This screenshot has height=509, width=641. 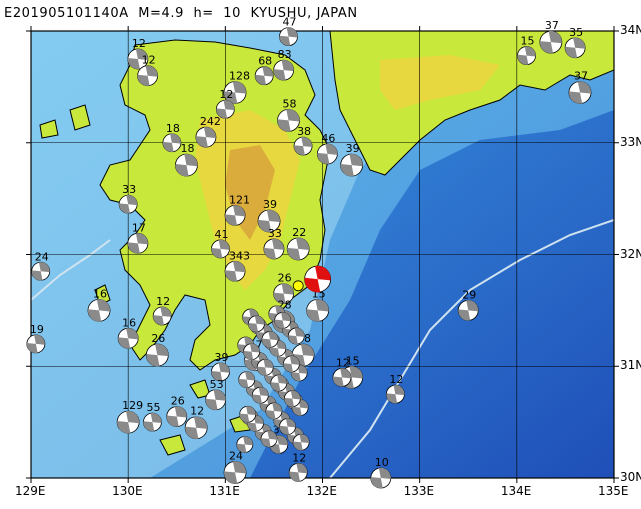 What do you see at coordinates (381, 472) in the screenshot?
I see `focal-mechanism: 10` at bounding box center [381, 472].